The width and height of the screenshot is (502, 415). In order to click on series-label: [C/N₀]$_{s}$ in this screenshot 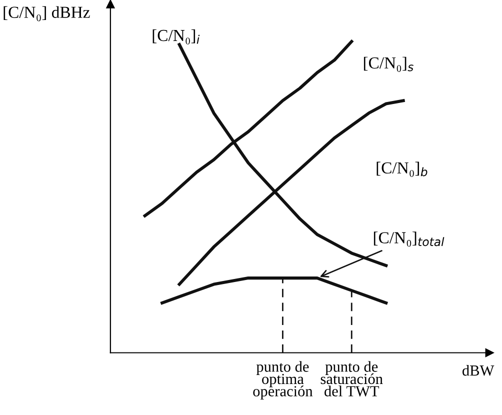, I will do `click(389, 64)`.